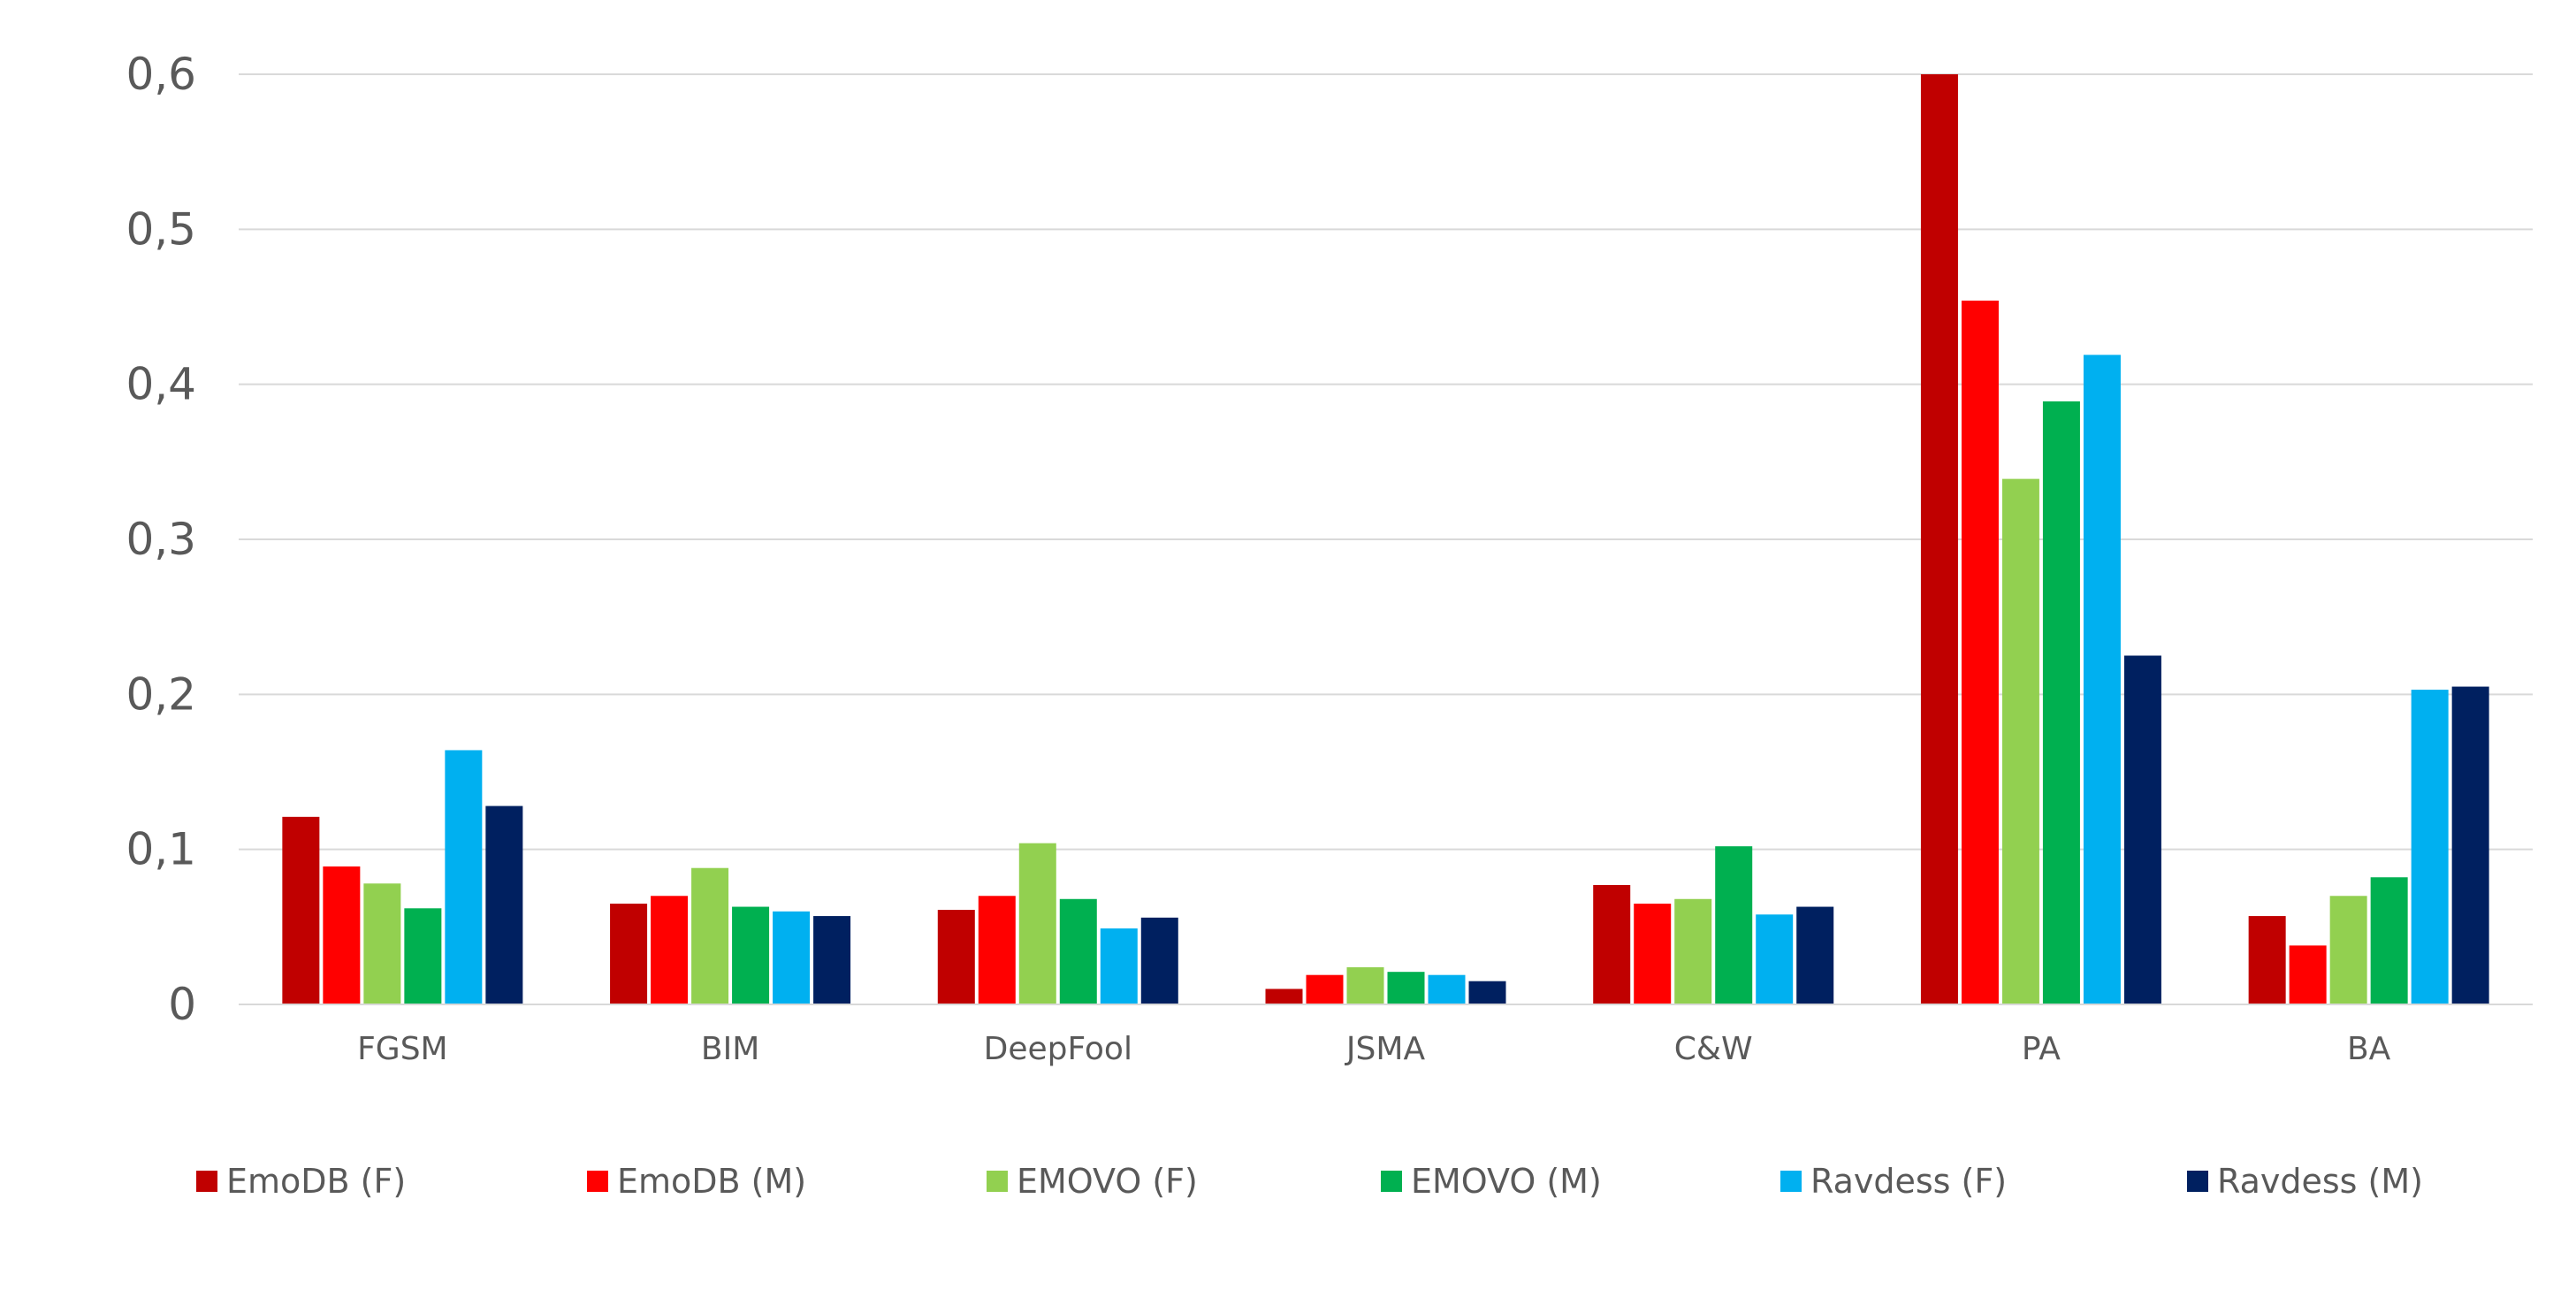 Image resolution: width=2576 pixels, height=1313 pixels. I want to click on x-tick-label: BIM, so click(730, 1049).